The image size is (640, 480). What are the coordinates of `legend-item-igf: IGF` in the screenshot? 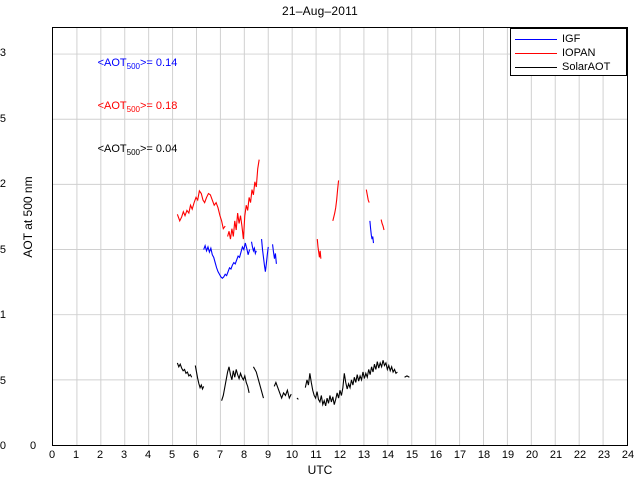 It's located at (568, 39).